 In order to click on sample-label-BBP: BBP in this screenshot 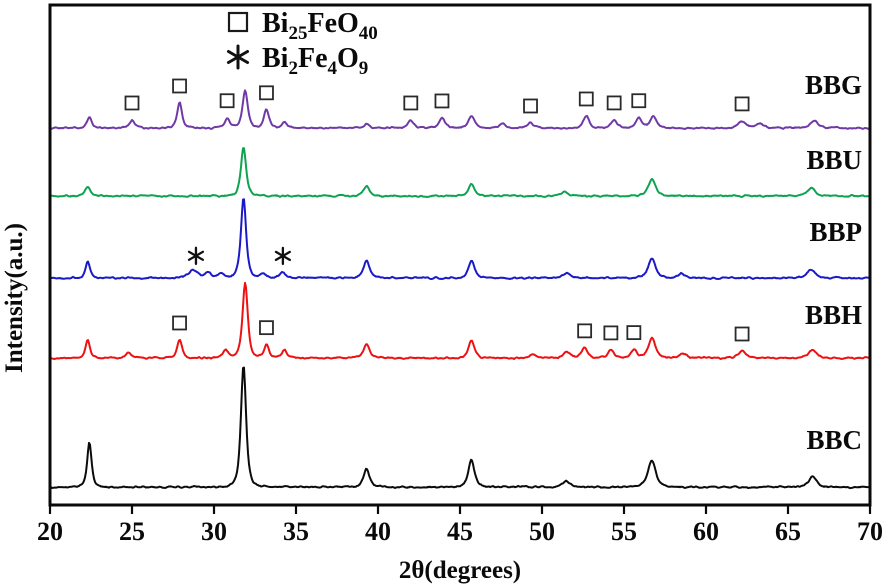, I will do `click(835, 232)`.